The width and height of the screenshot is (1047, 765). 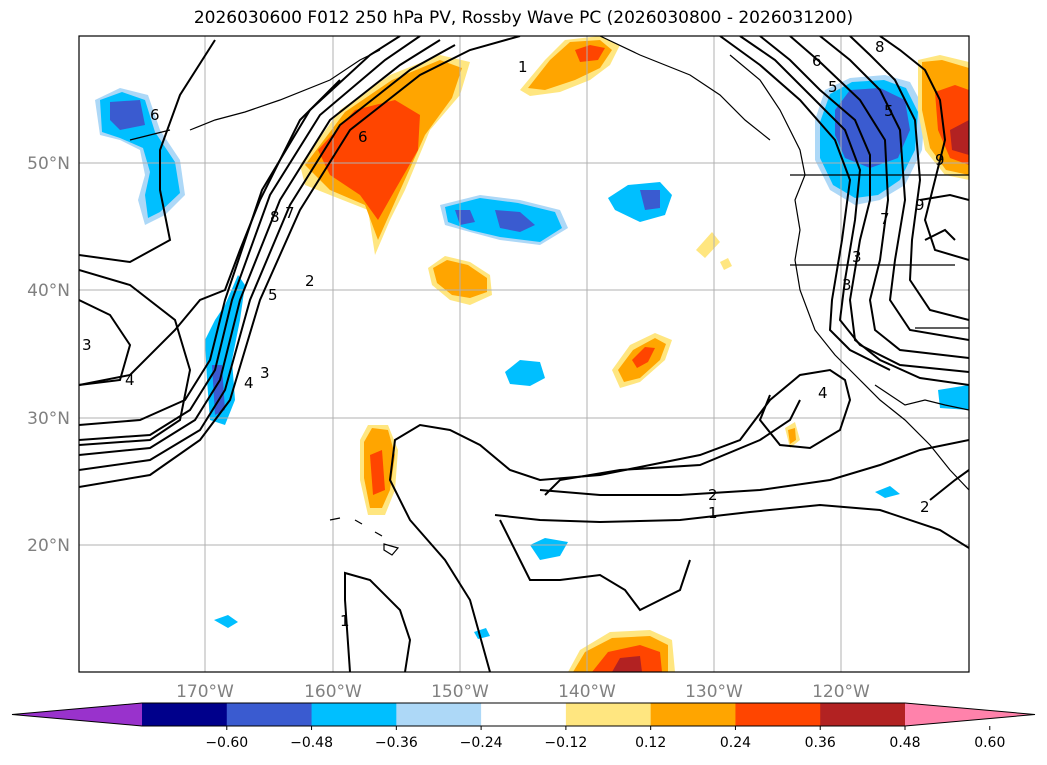 What do you see at coordinates (48, 291) in the screenshot?
I see `latitude-label: 40°N` at bounding box center [48, 291].